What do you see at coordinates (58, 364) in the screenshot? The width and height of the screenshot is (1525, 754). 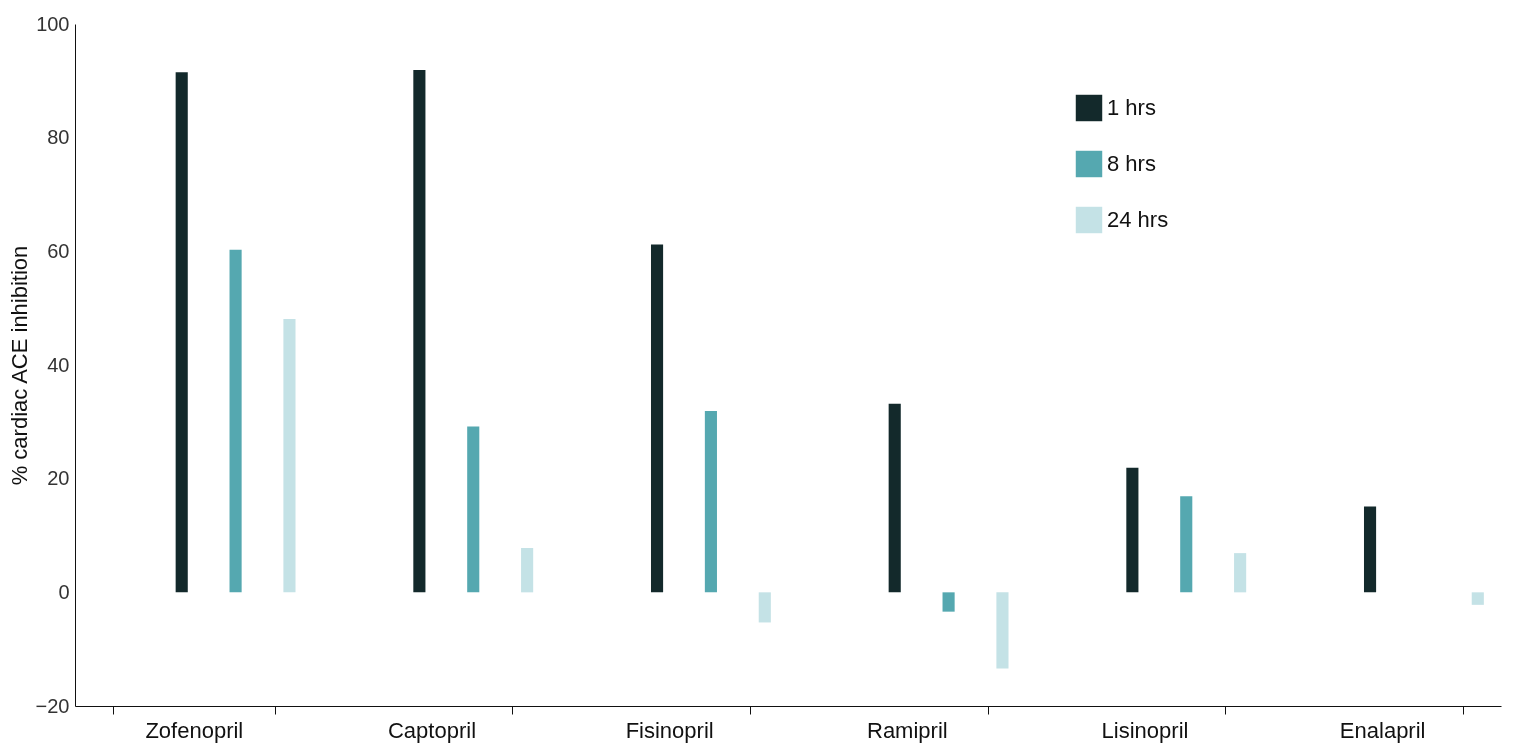 I see `y-tick-label: 40` at bounding box center [58, 364].